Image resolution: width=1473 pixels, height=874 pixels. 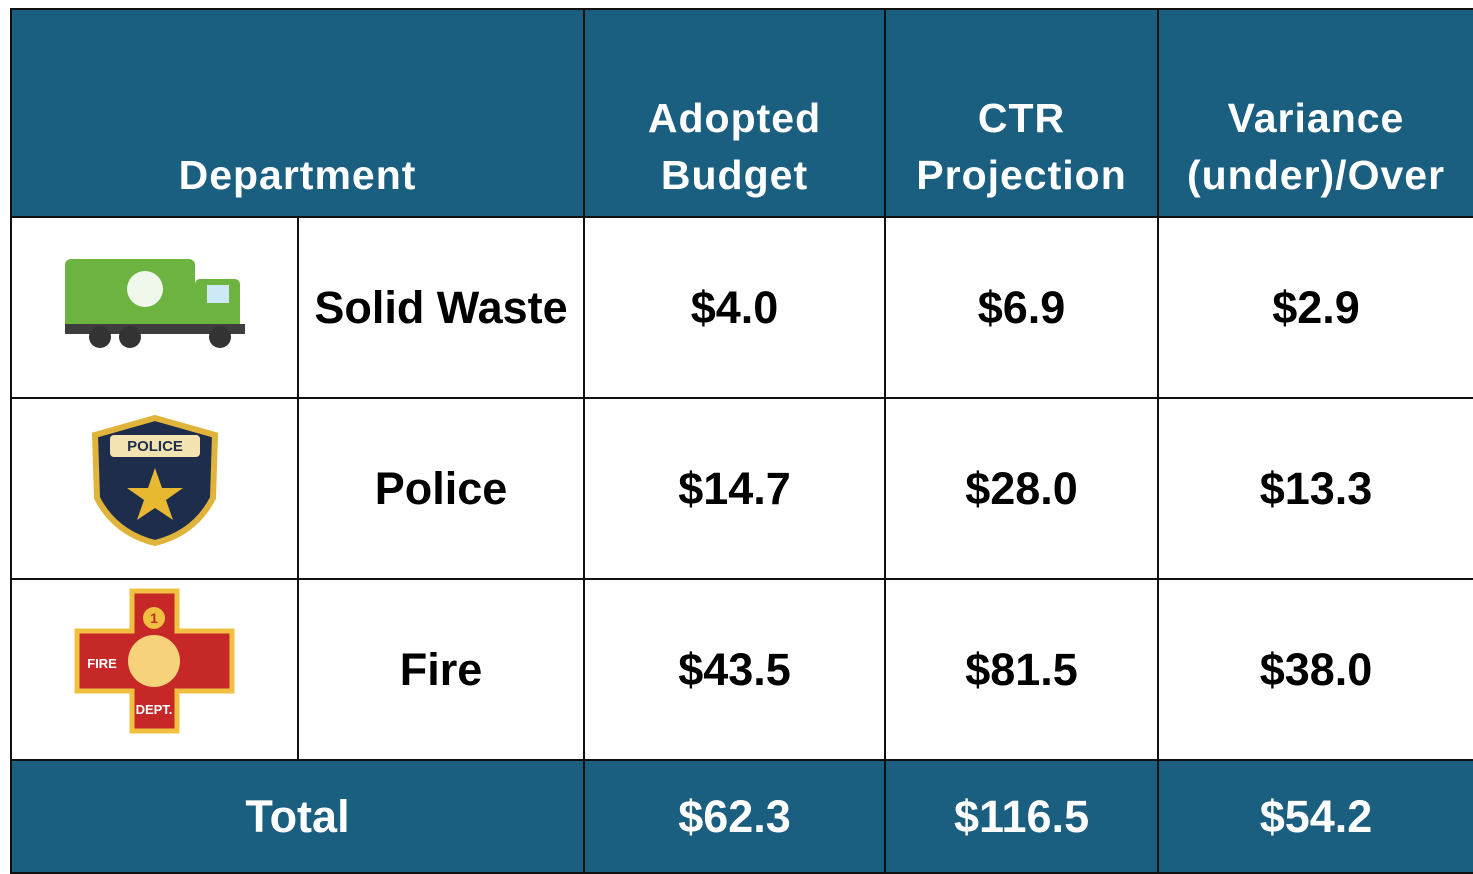 What do you see at coordinates (1022, 488) in the screenshot?
I see `ctr-projection: $28.0` at bounding box center [1022, 488].